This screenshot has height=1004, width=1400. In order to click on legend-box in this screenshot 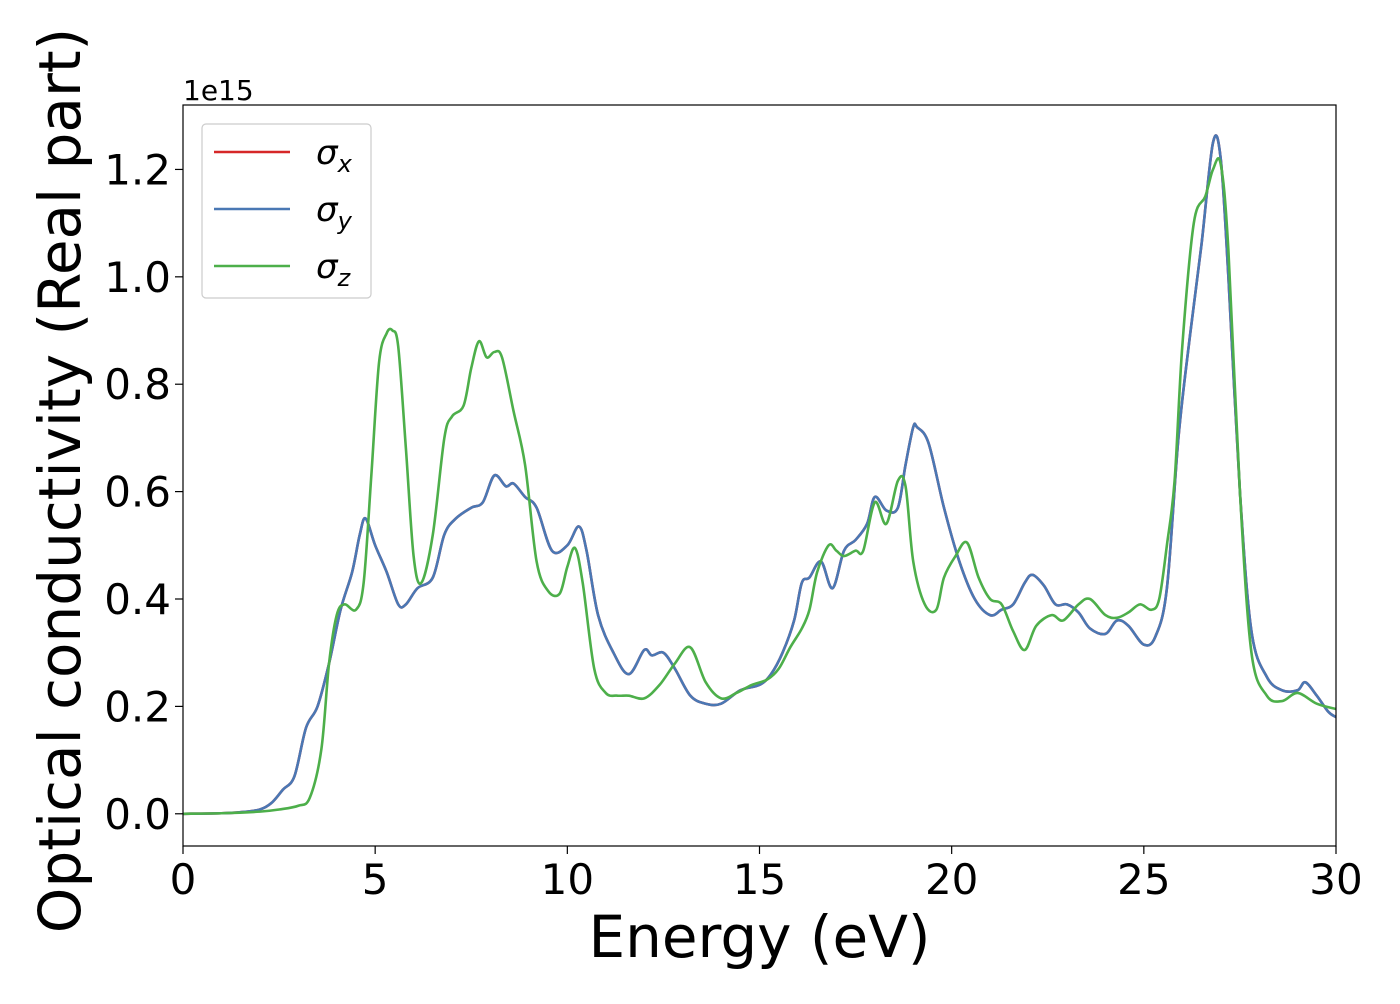, I will do `click(286, 211)`.